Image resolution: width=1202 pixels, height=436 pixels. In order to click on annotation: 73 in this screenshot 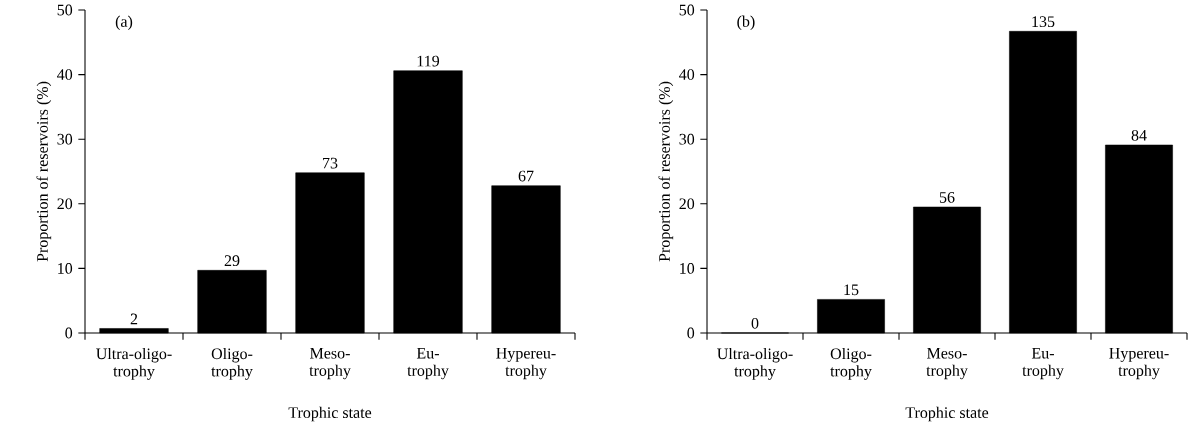, I will do `click(330, 163)`.